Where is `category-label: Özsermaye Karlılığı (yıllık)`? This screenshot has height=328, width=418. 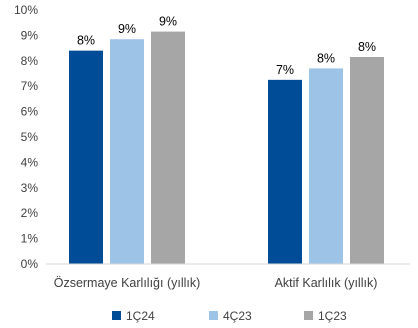 category-label: Özsermaye Karlılığı (yıllık) is located at coordinates (127, 283).